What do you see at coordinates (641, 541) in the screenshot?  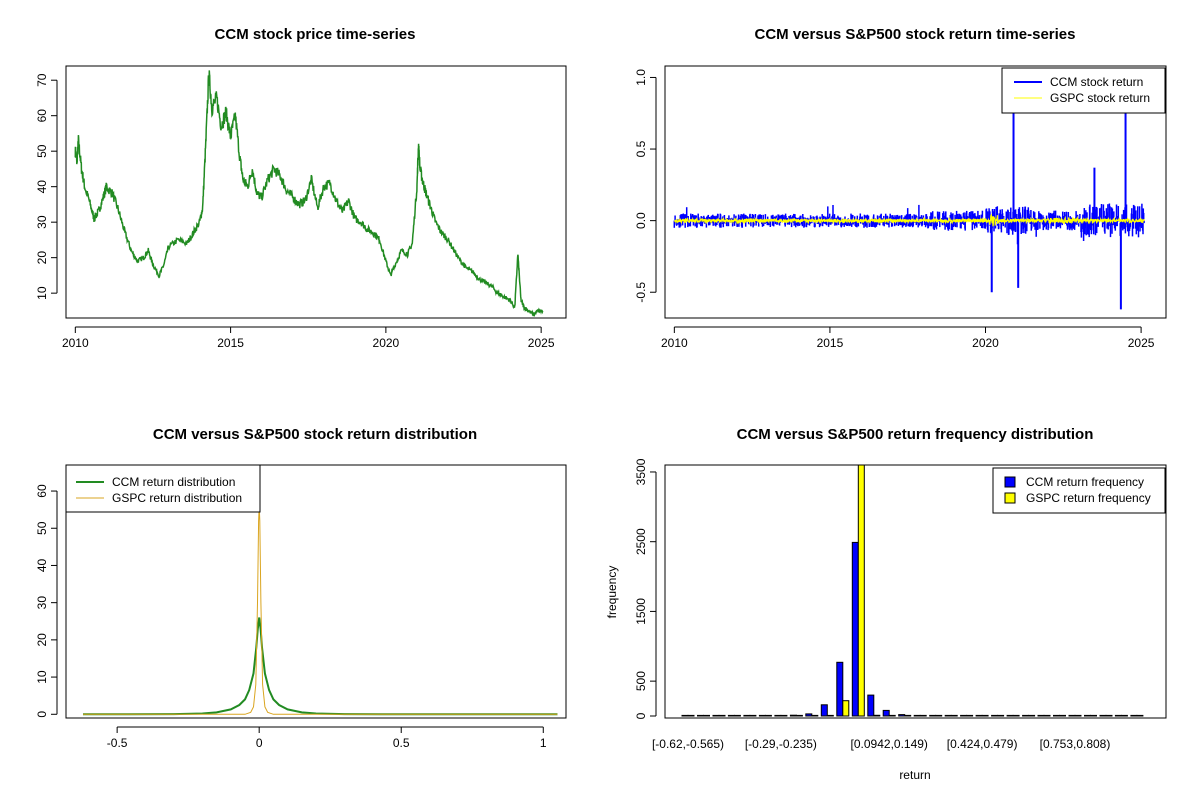 I see `frequency-y-tick-label: 2500` at bounding box center [641, 541].